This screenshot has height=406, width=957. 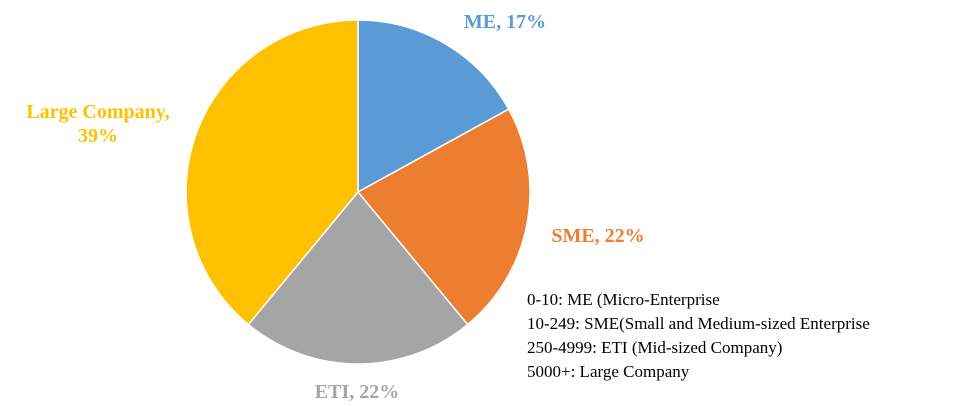 I want to click on data-label: ME, 17%, so click(x=505, y=22).